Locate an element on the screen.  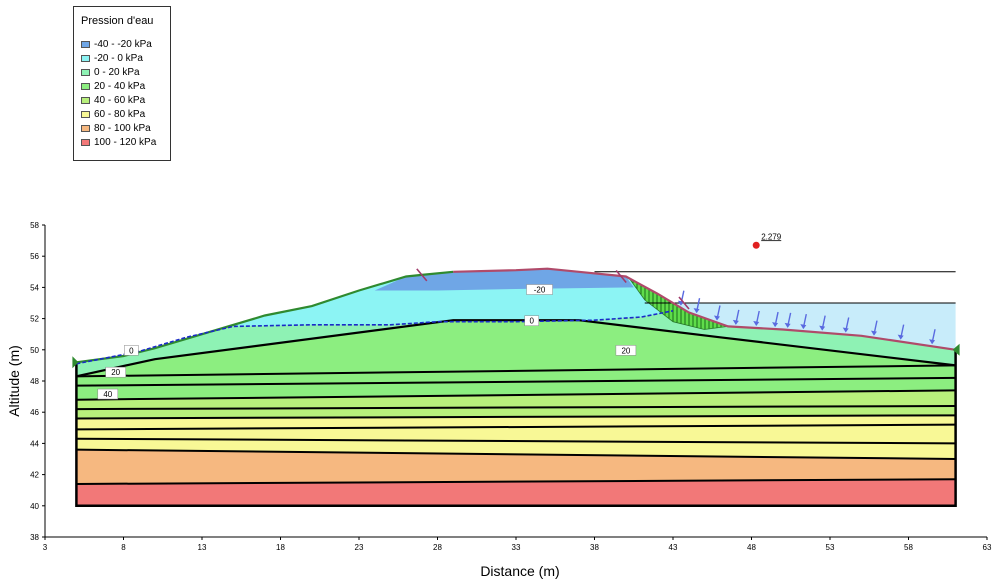
y-tick-label: 40 is located at coordinates (34, 506).